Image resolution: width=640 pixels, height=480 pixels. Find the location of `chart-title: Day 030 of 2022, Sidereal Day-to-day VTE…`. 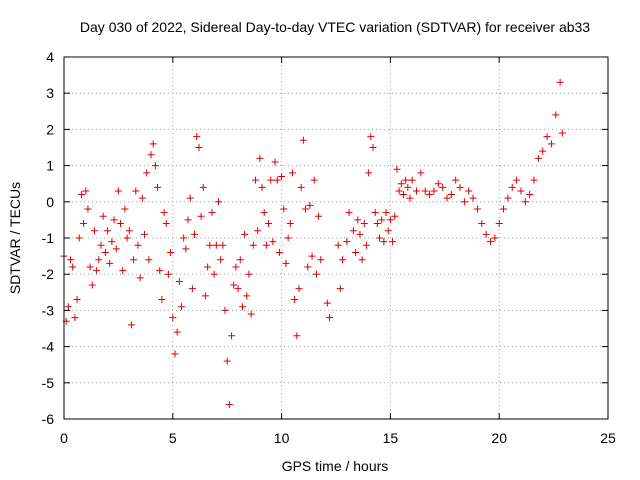

chart-title: Day 030 of 2022, Sidereal Day-to-day VTE… is located at coordinates (335, 27).